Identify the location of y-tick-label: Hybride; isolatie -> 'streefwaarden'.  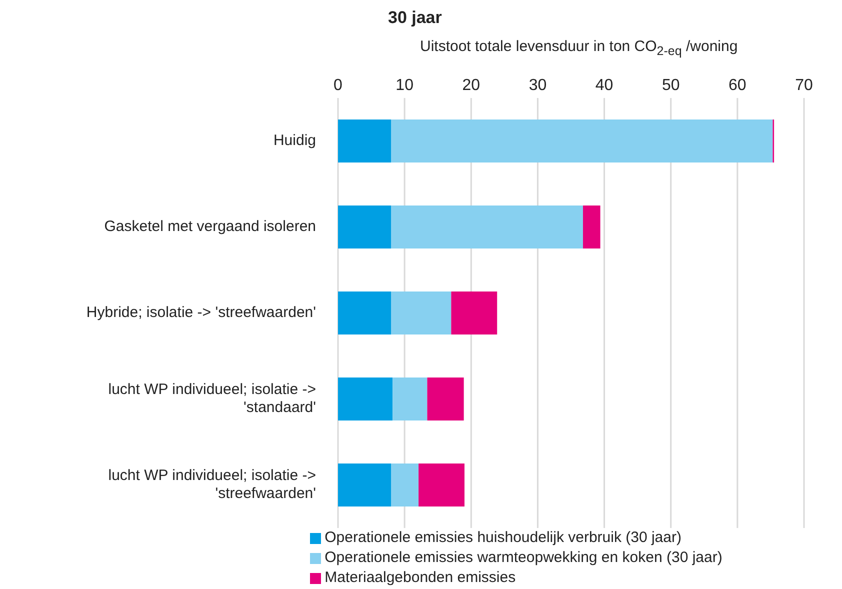
(201, 312).